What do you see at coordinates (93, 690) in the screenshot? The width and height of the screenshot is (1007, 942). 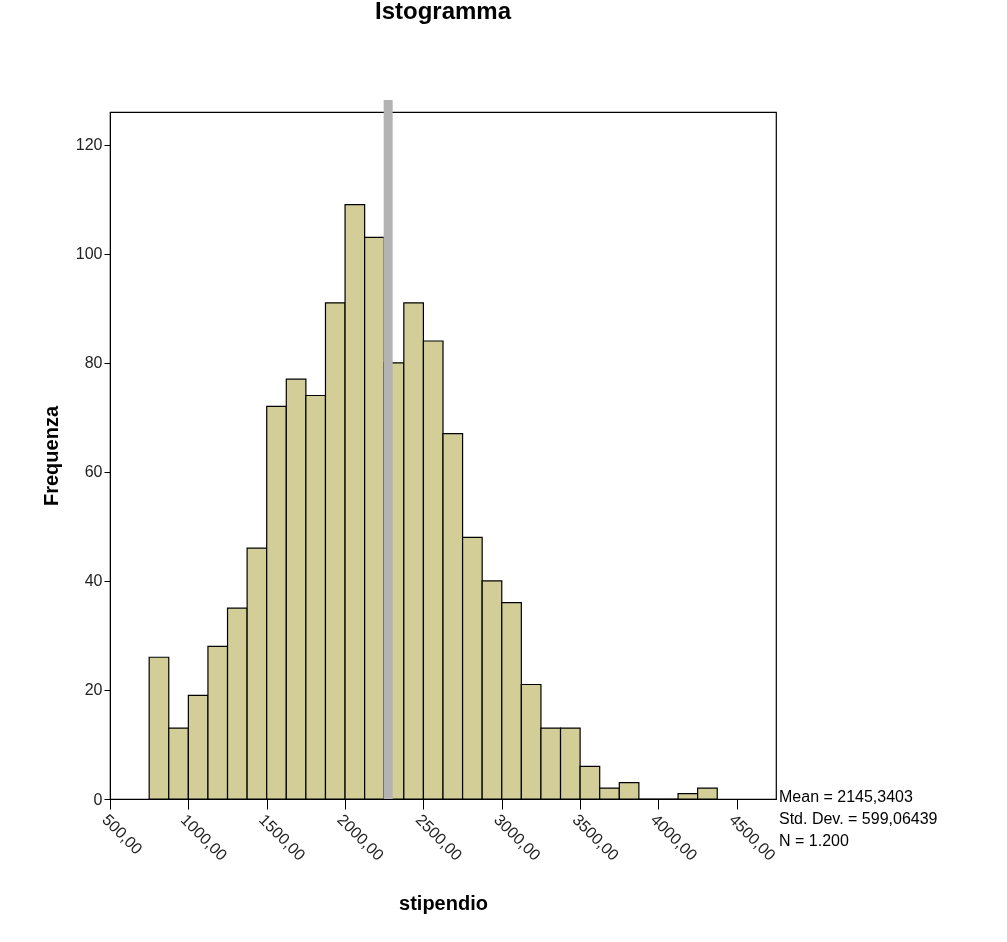 I see `y-tick-label: 20` at bounding box center [93, 690].